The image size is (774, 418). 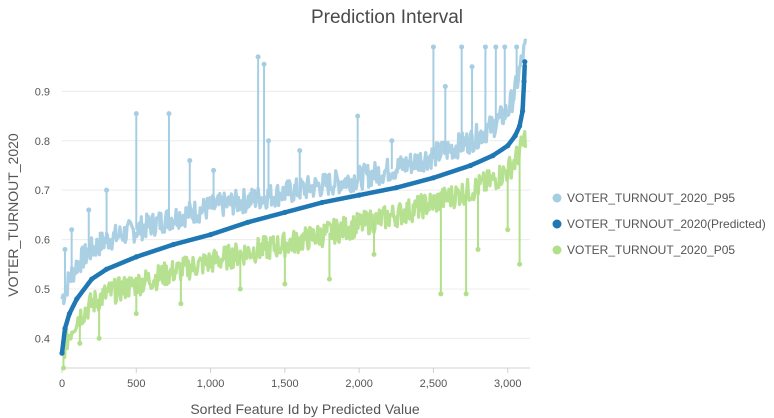 I want to click on y-axis-title: VOTER_TURNOUT_2020, so click(x=13, y=215).